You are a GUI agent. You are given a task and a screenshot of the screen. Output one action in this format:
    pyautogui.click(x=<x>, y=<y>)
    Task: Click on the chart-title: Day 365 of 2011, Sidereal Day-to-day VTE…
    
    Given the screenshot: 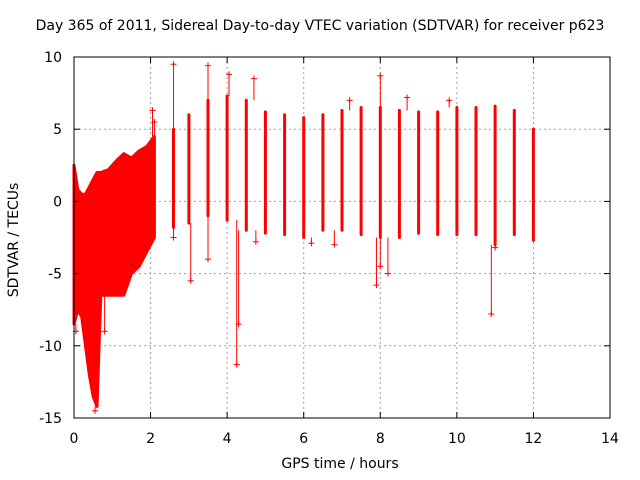 What is the action you would take?
    pyautogui.click(x=320, y=26)
    